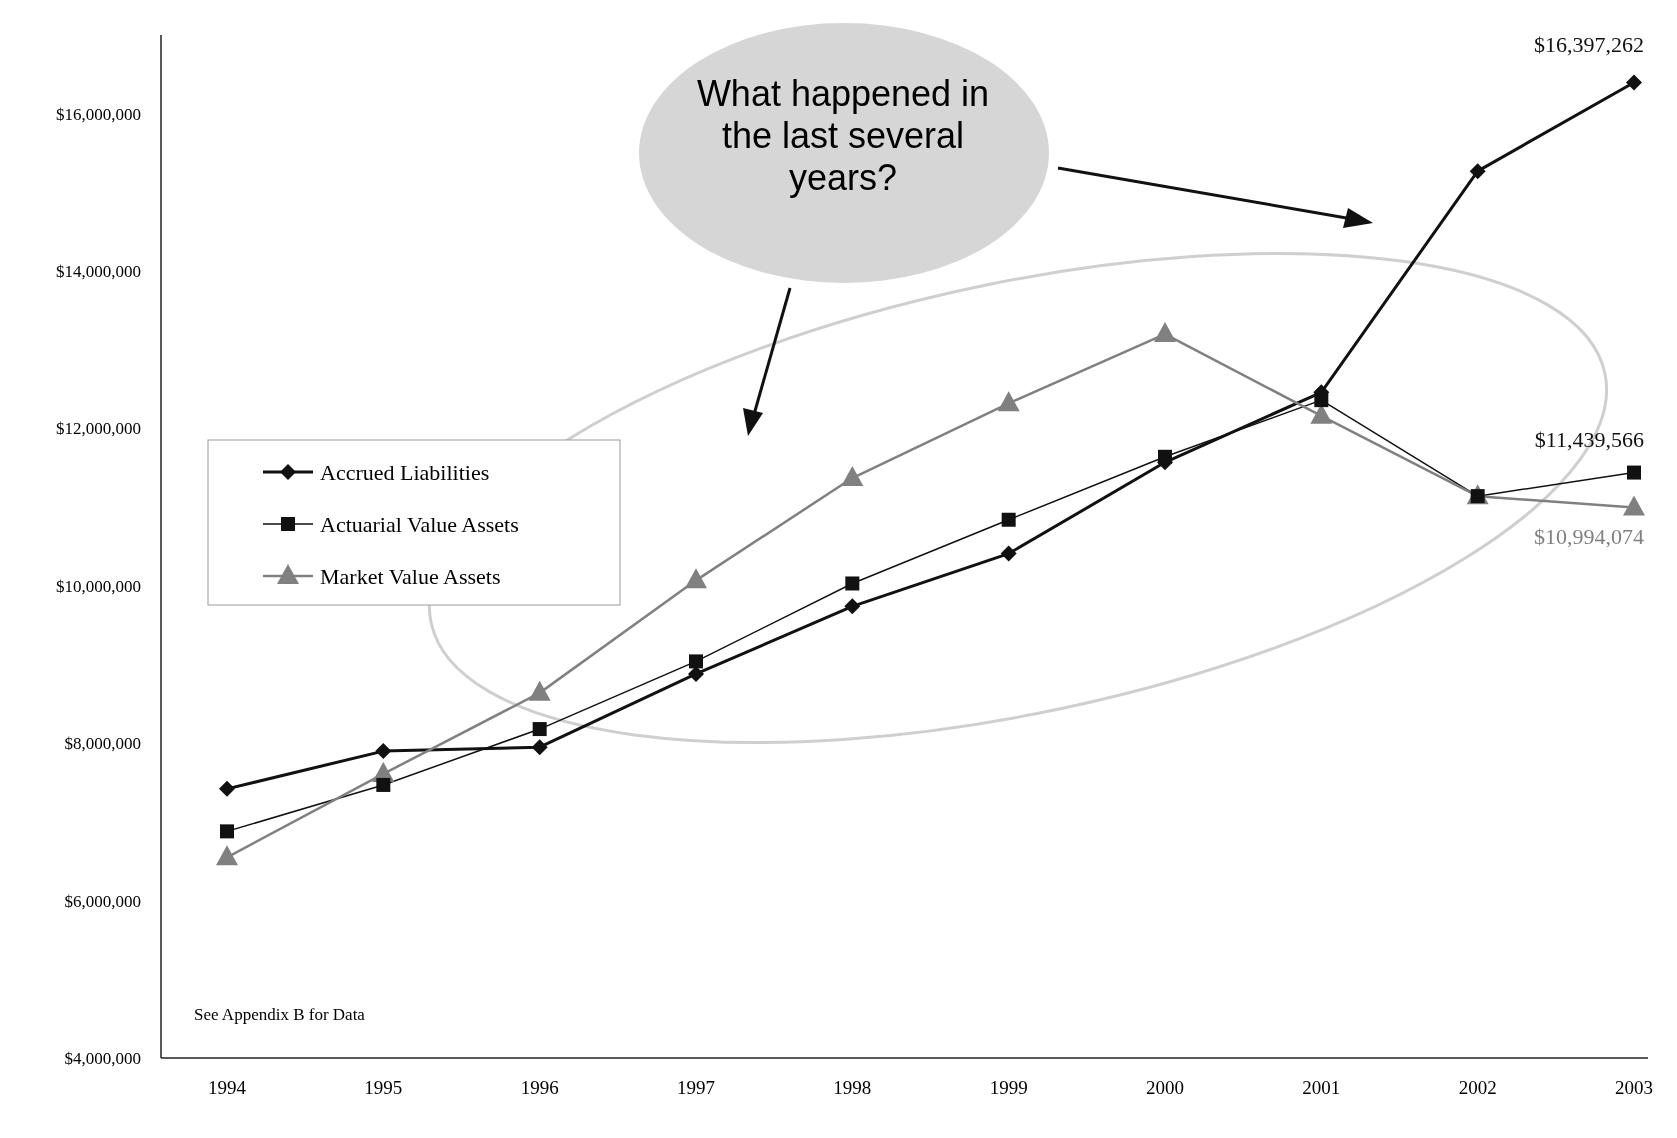 The height and width of the screenshot is (1138, 1677). Describe the element at coordinates (696, 1087) in the screenshot. I see `x-tick-label: 1997` at that location.